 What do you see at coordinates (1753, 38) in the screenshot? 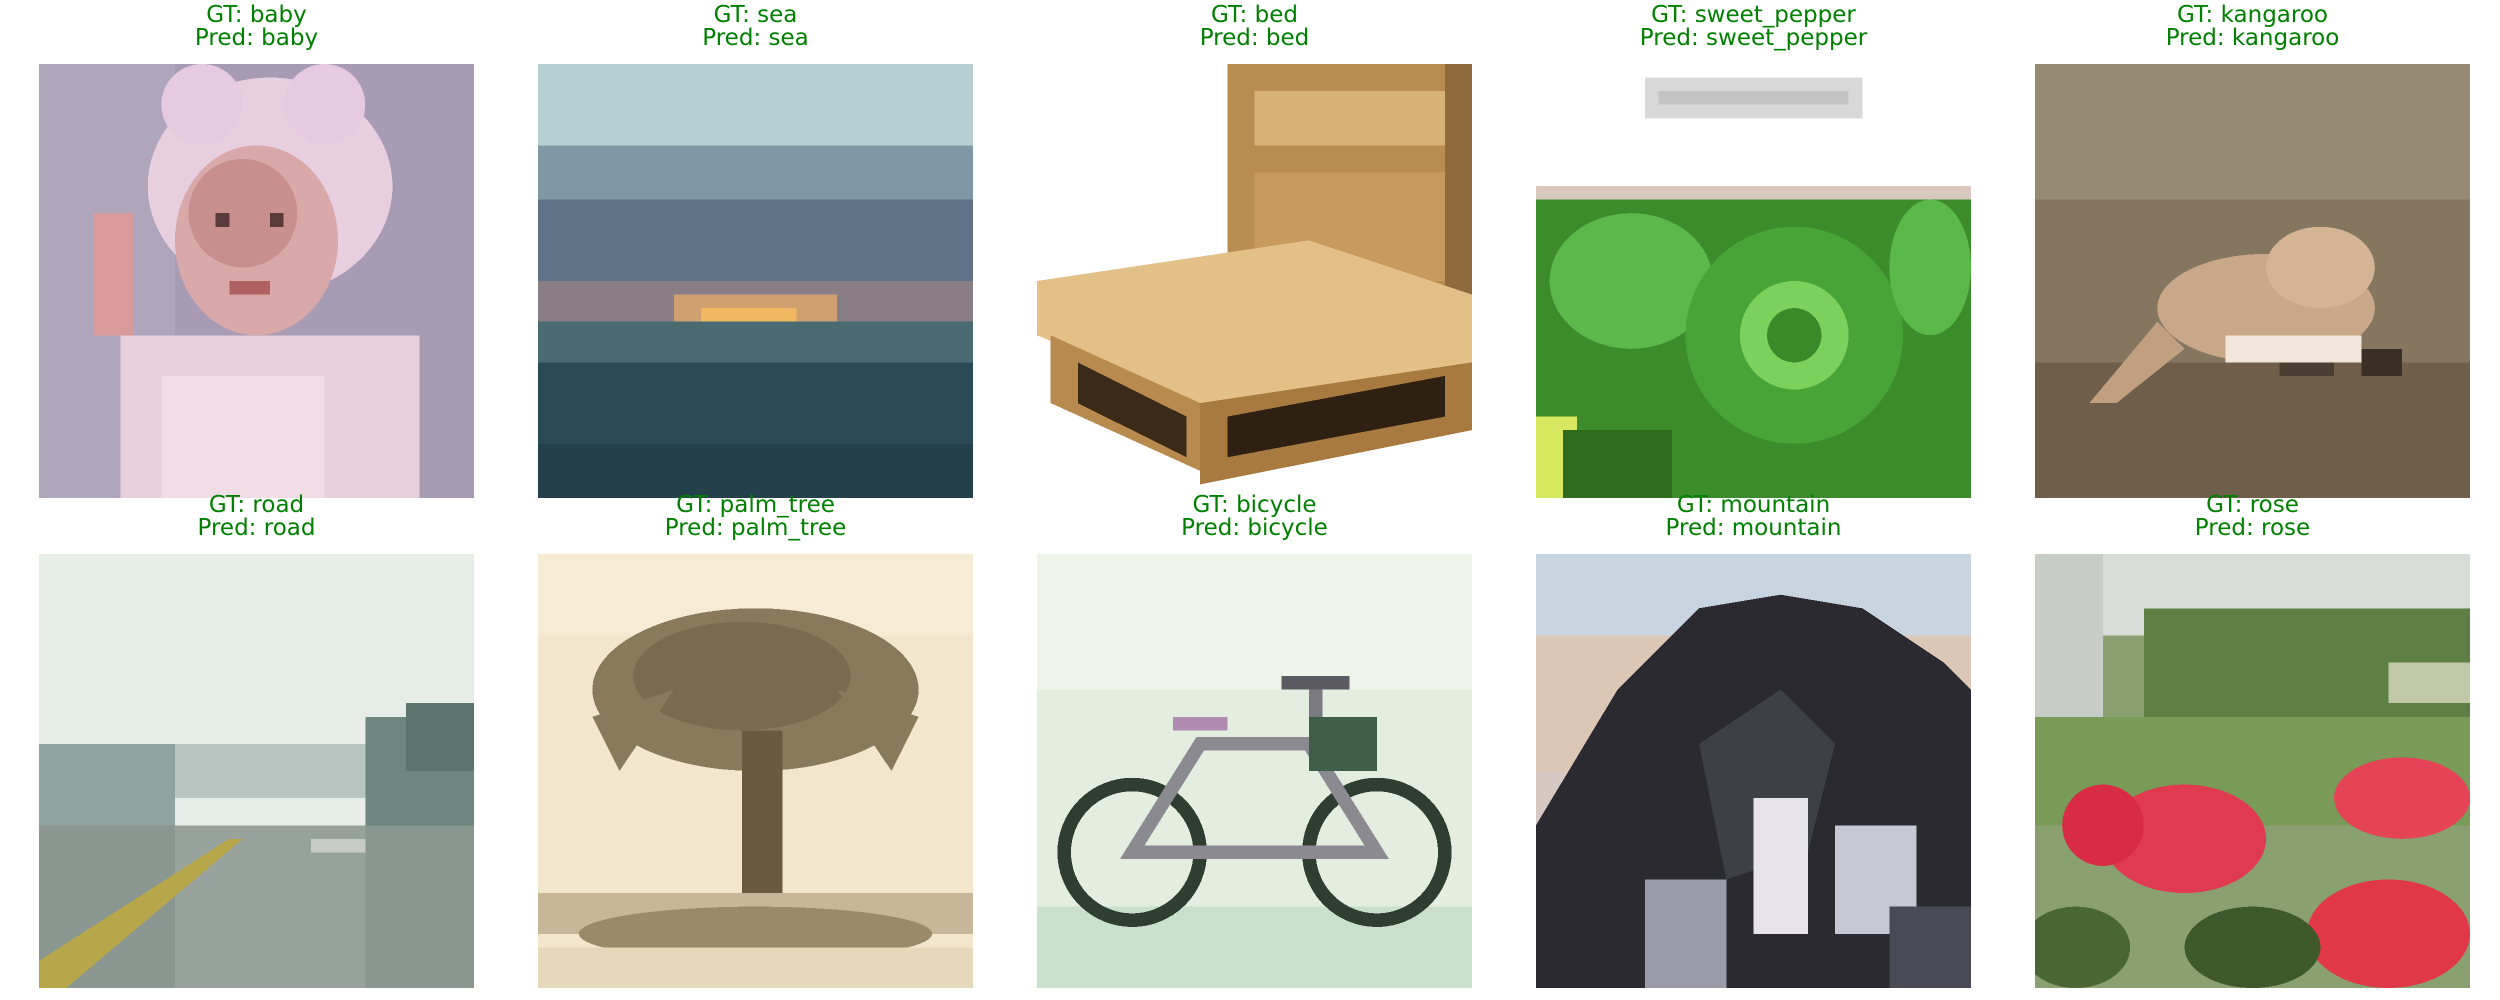
I see `prediction-label: Pred: sweet_pepper` at bounding box center [1753, 38].